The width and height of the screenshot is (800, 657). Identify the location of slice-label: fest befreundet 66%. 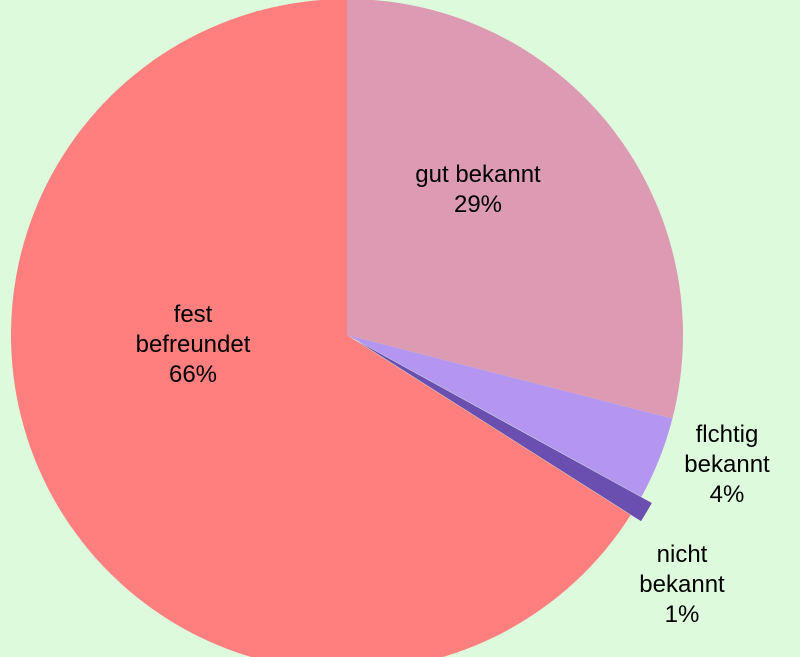
(193, 345).